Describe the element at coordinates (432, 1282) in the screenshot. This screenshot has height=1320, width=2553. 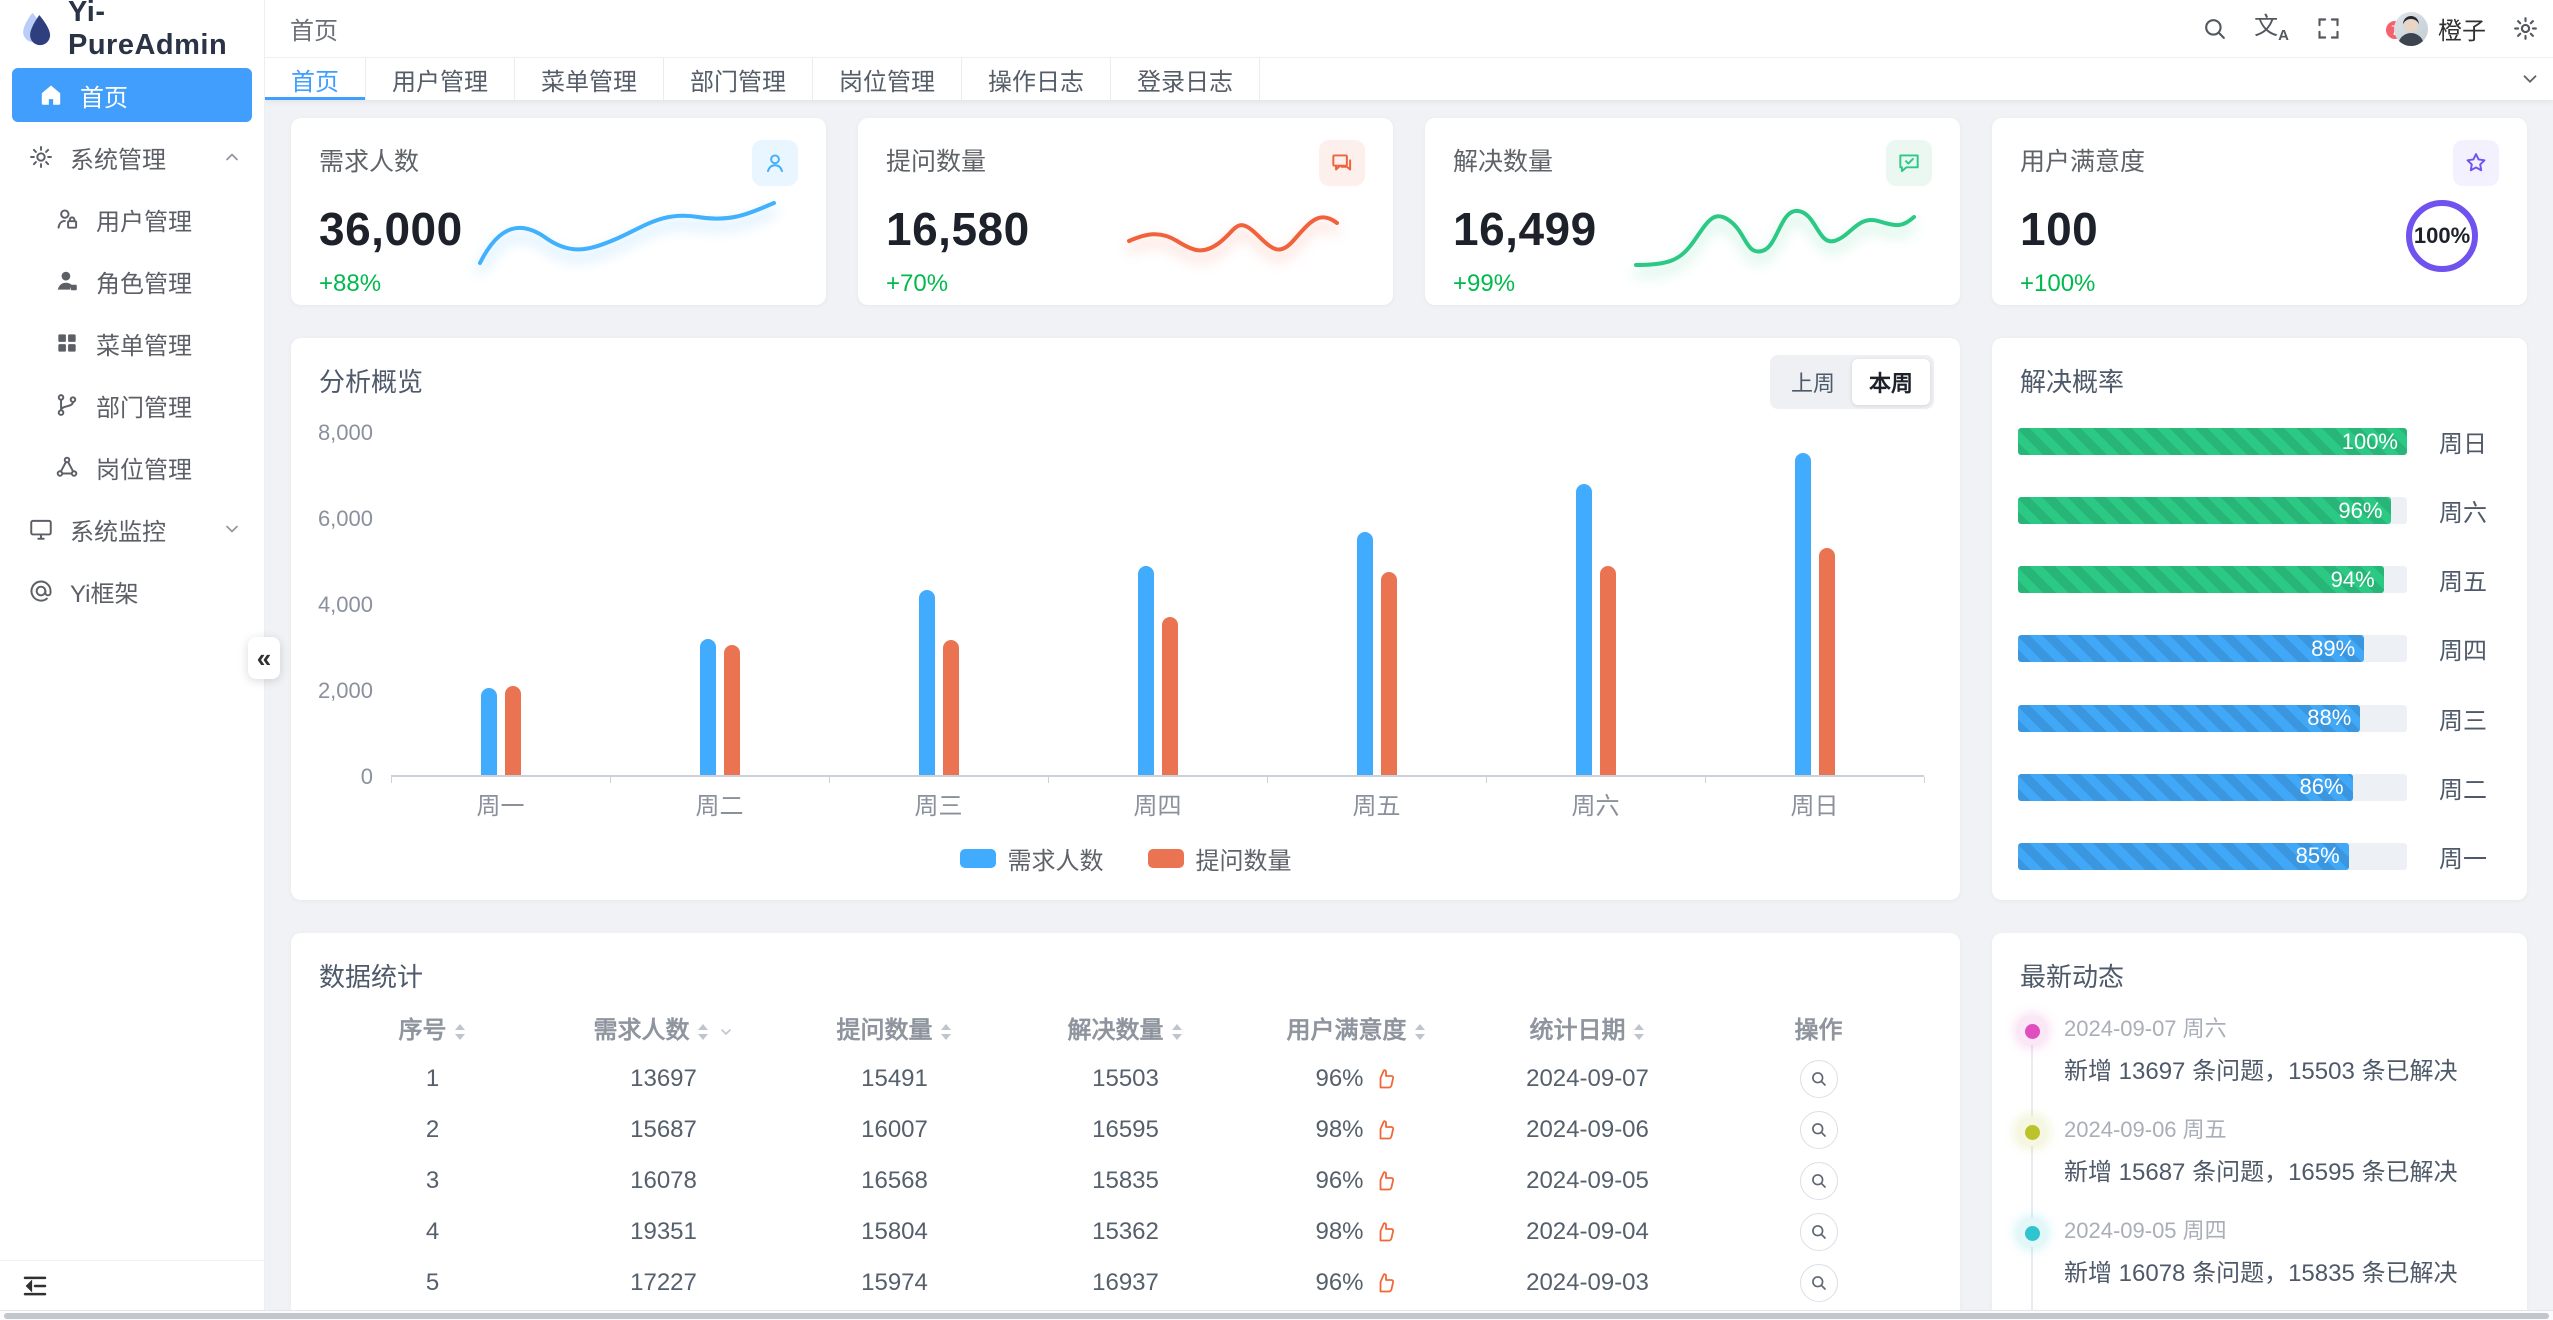
I see `cell-index: 5` at that location.